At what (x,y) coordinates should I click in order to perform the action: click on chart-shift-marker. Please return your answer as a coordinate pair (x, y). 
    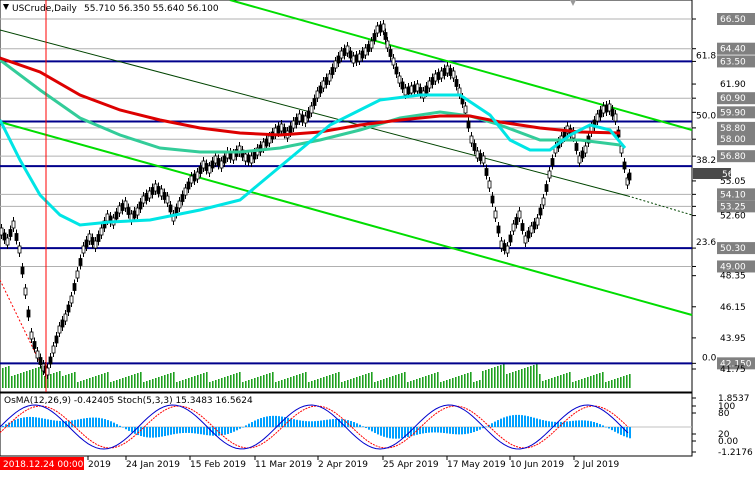
    Looking at the image, I should click on (573, 3).